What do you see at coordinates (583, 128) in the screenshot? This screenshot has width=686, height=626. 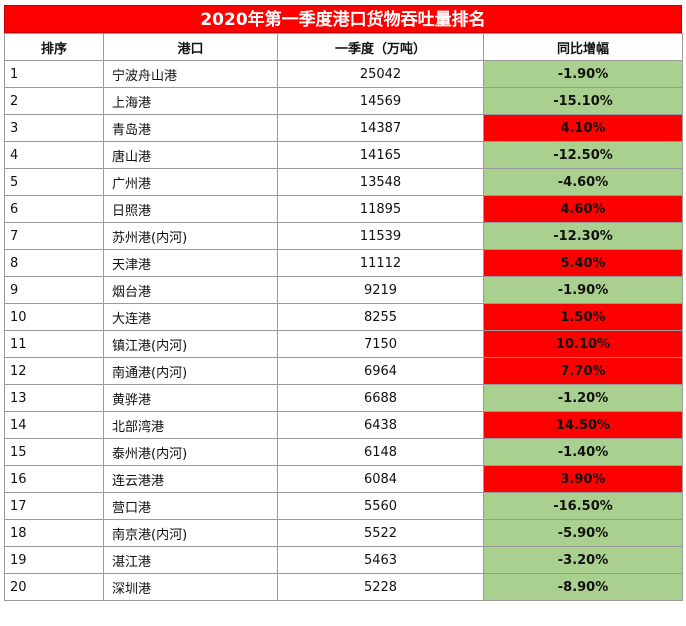 I see `change-cell: 4.10%` at bounding box center [583, 128].